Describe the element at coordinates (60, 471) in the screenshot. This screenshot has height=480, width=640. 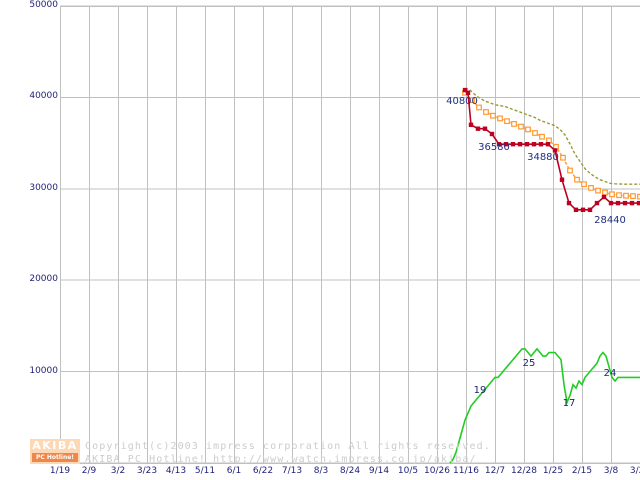
I see `x-axis-tick-0: 1/19` at that location.